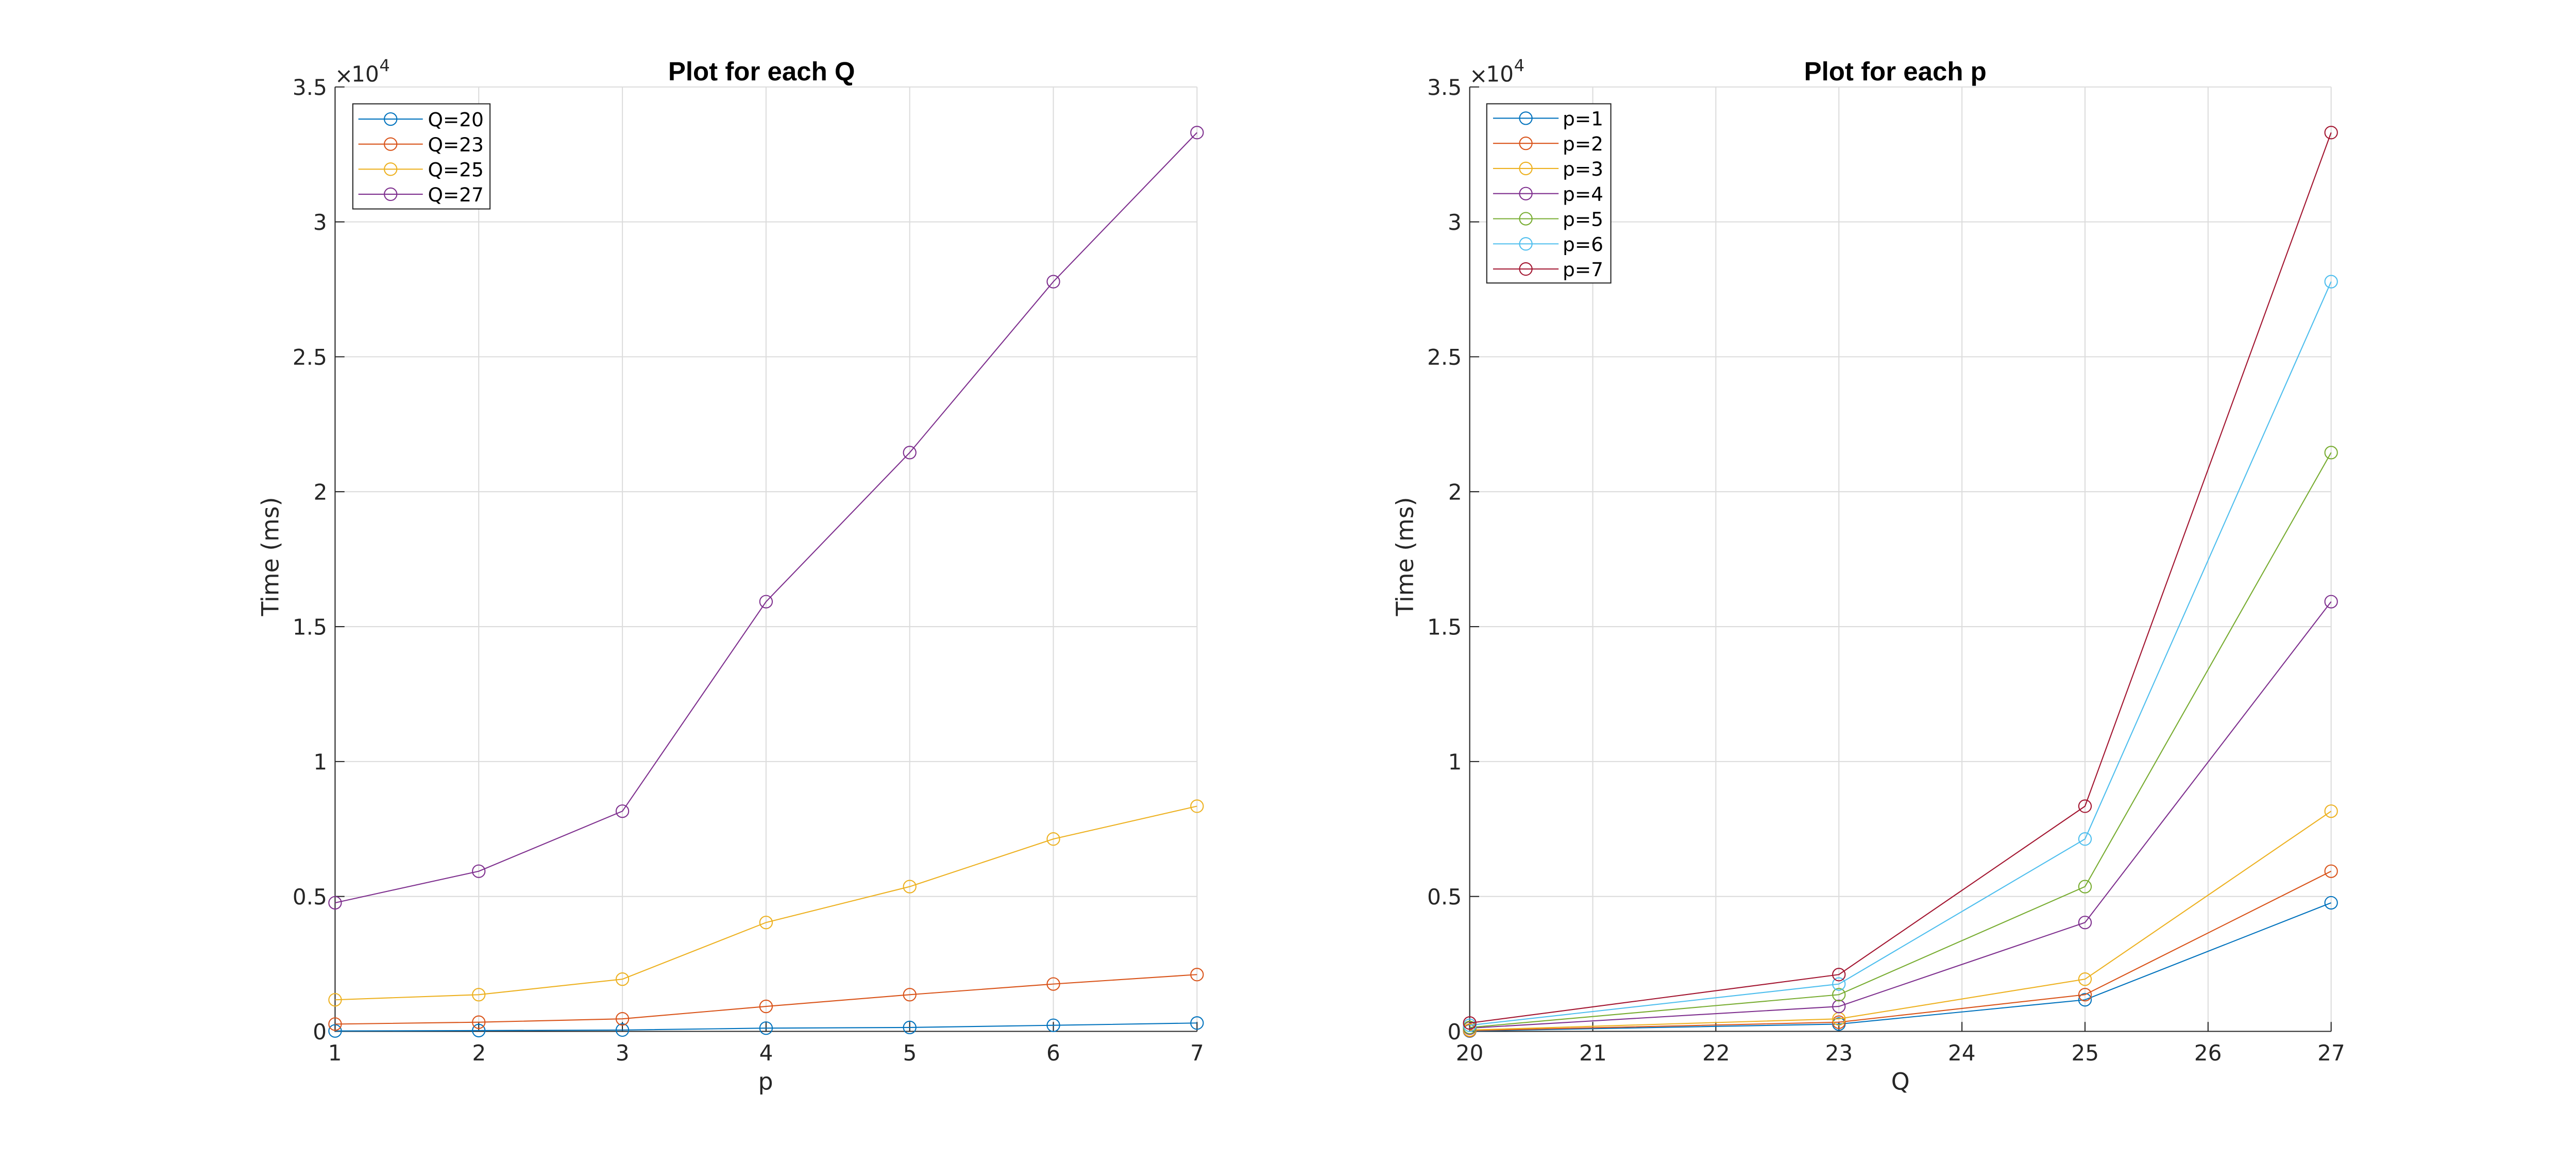 The height and width of the screenshot is (1162, 2576). What do you see at coordinates (761, 71) in the screenshot?
I see `svg-text: Plot for each Q` at bounding box center [761, 71].